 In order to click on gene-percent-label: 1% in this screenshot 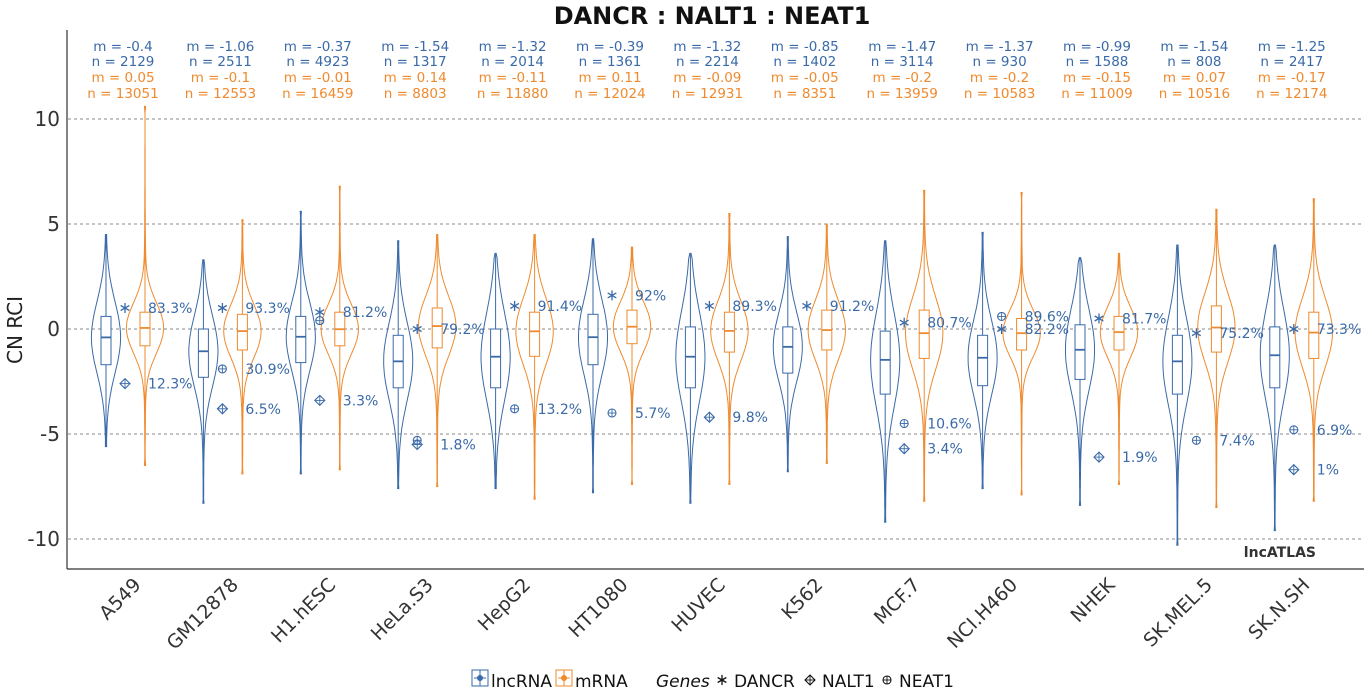, I will do `click(1328, 471)`.